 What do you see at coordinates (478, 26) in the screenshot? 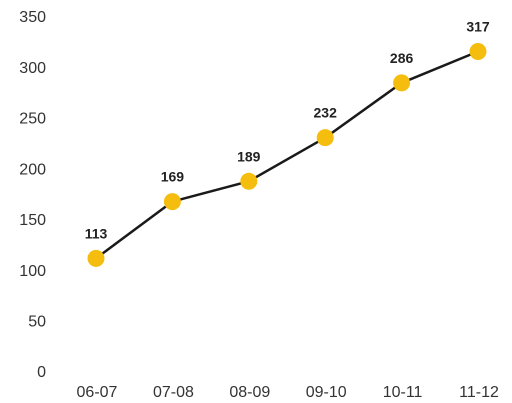
I see `data-label: 317` at bounding box center [478, 26].